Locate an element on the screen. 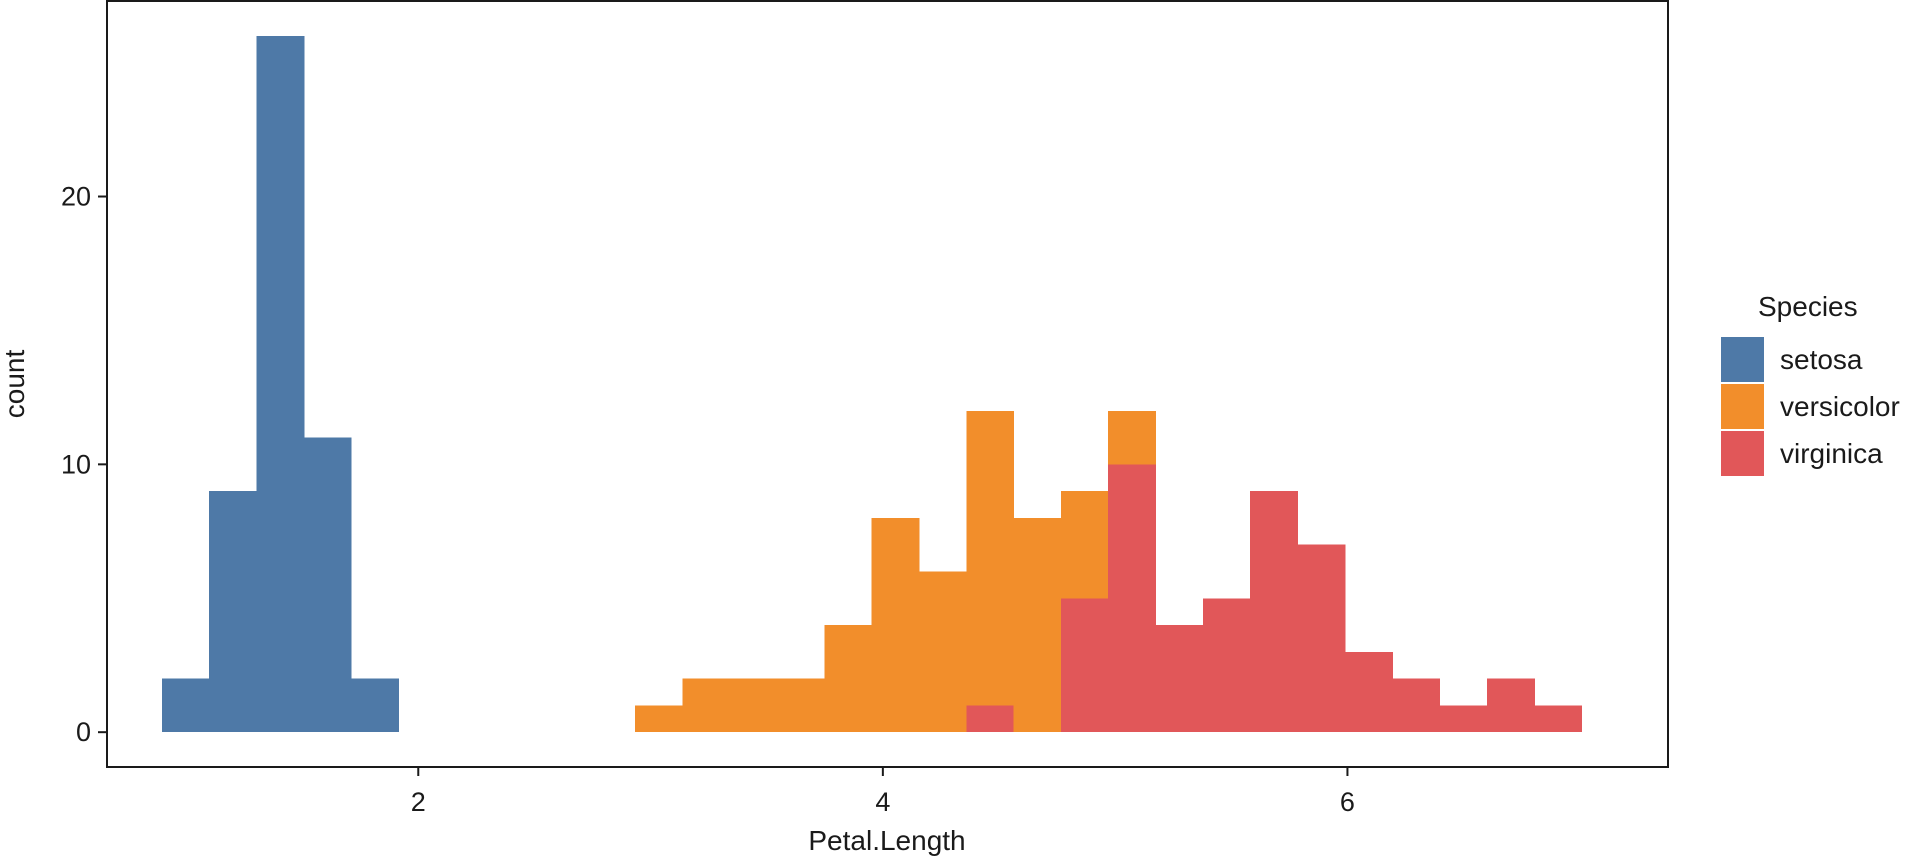  legend-key-versicolor is located at coordinates (1742, 406).